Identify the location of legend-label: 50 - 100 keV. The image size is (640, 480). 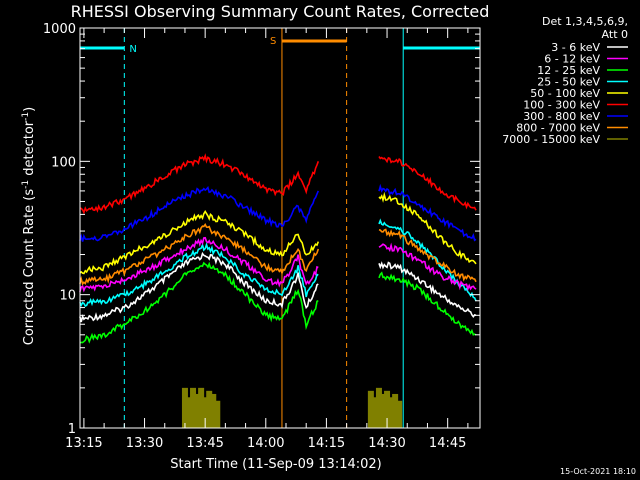
(565, 93).